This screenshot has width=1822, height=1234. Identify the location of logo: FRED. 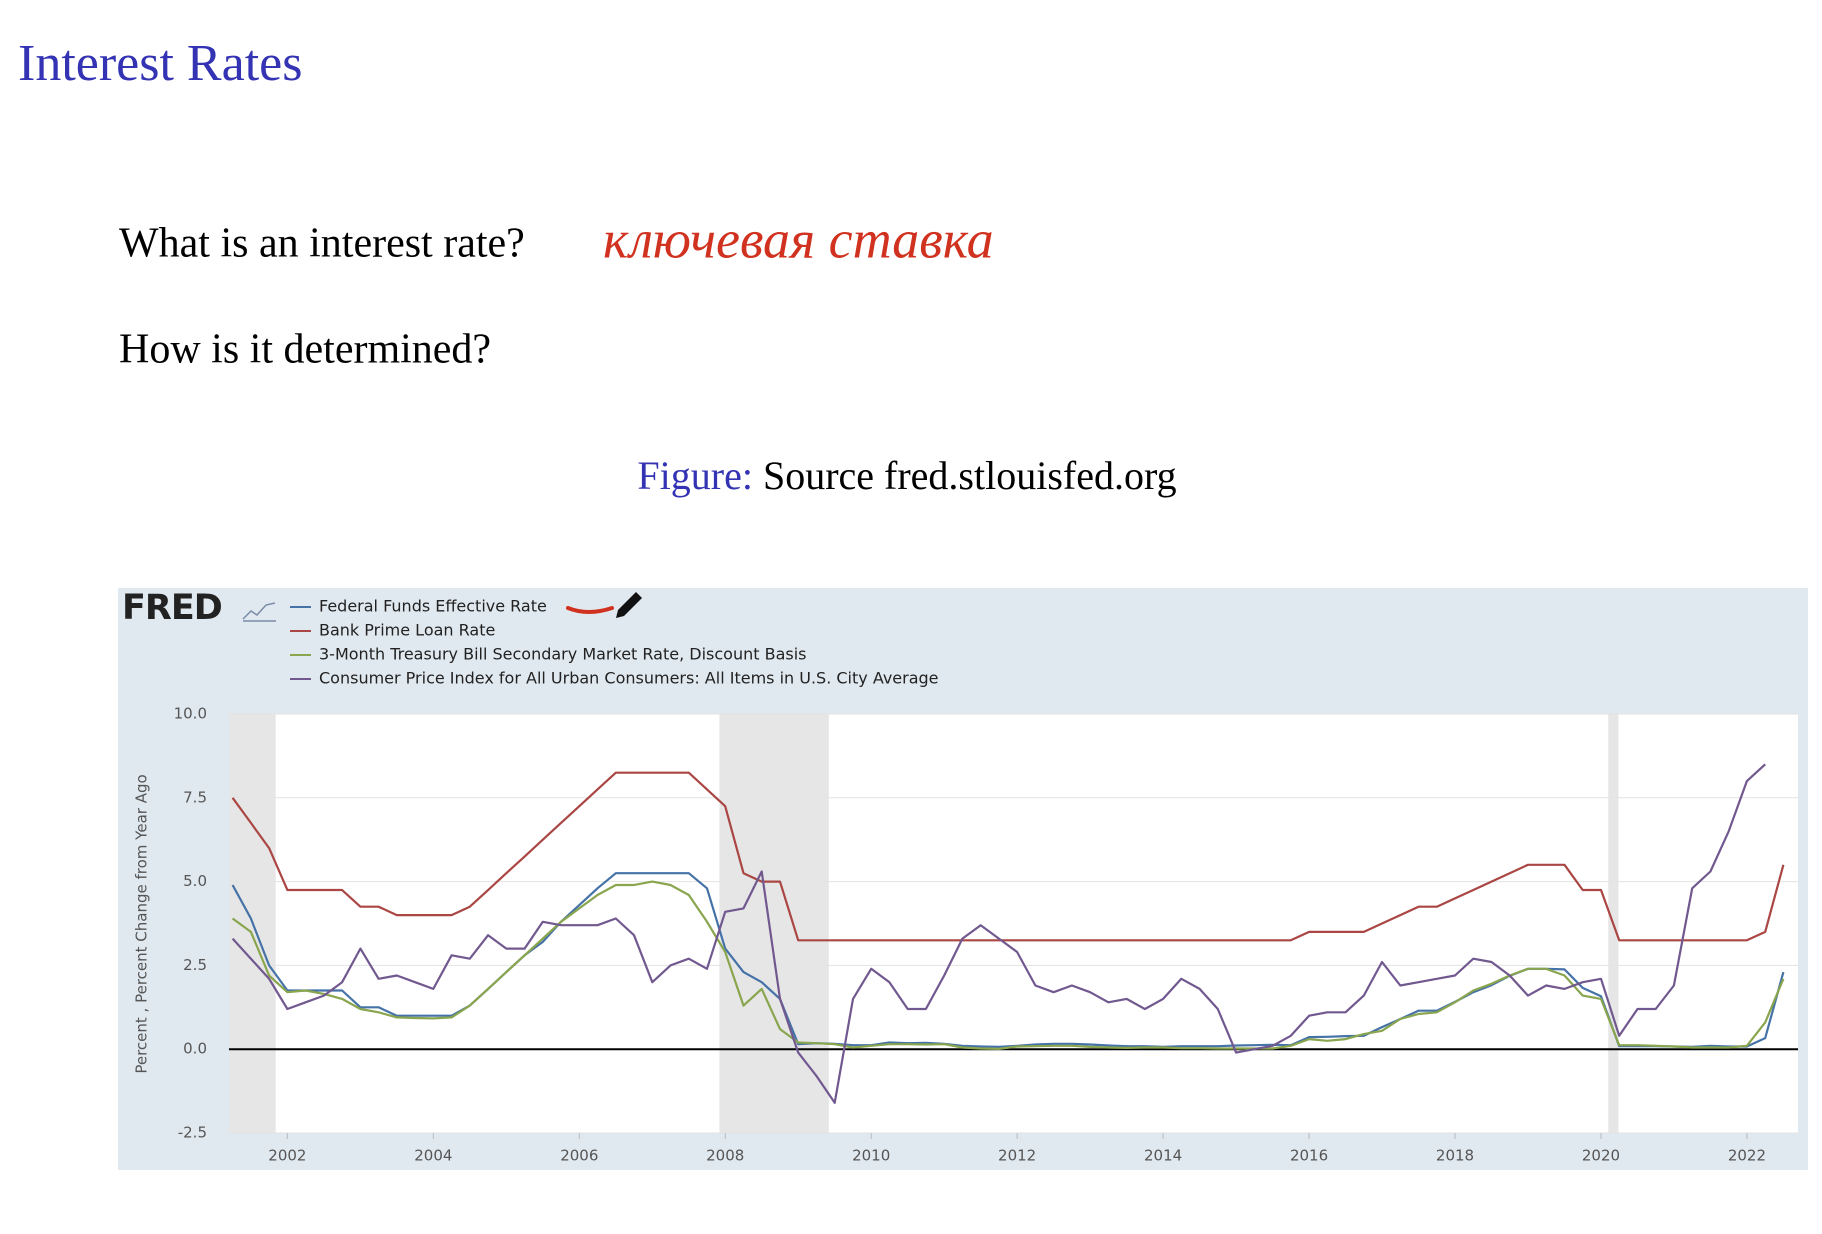
(172, 608).